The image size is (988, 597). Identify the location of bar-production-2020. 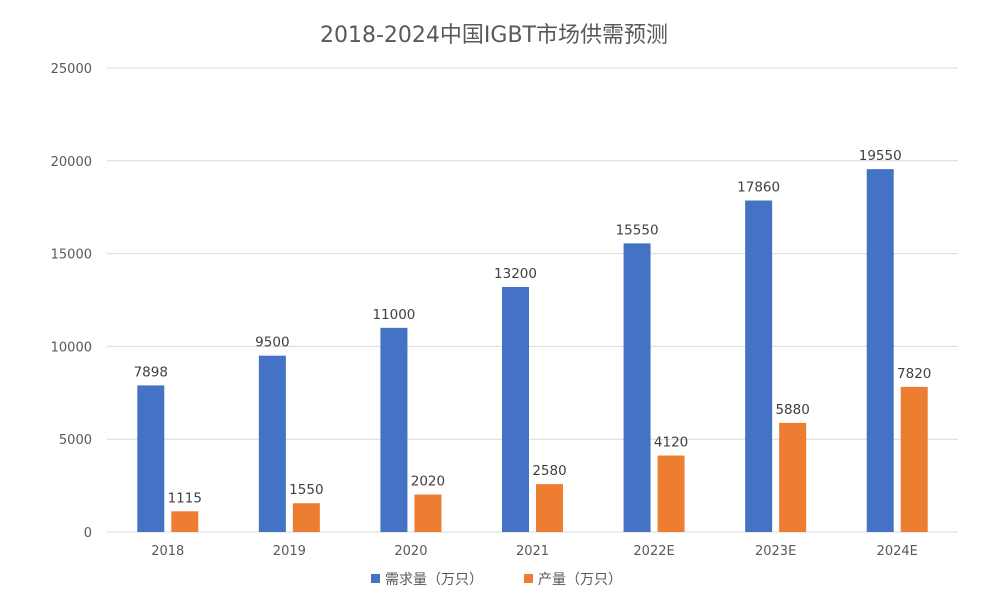
(428, 513).